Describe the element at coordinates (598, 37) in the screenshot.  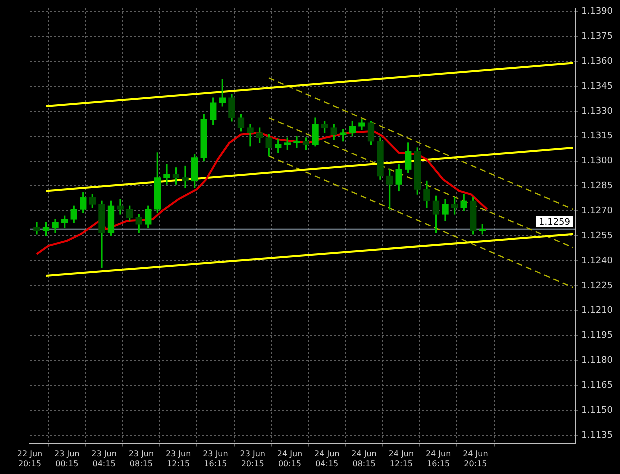
I see `y-tick-label: 1.1375` at that location.